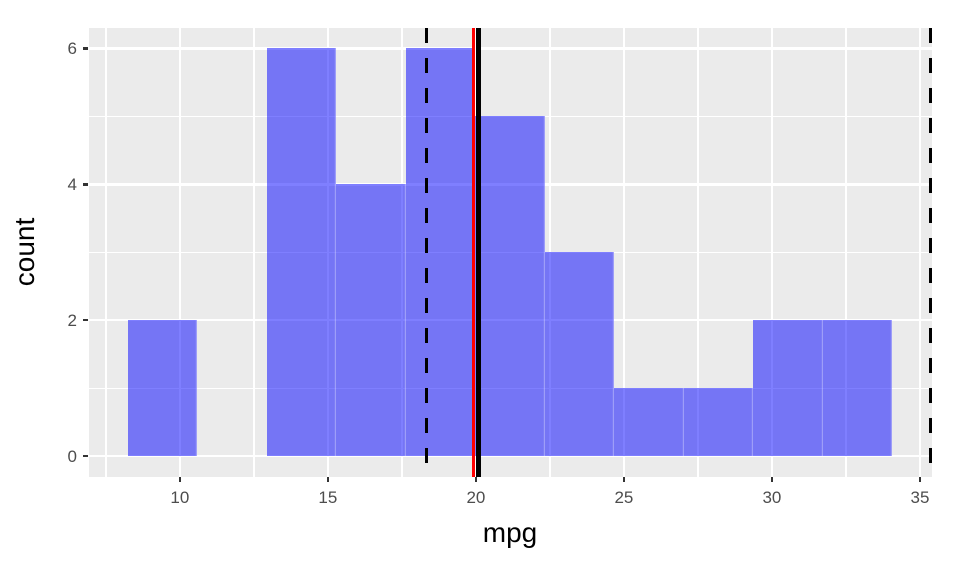  Describe the element at coordinates (476, 497) in the screenshot. I see `x-tick-label-20: 20` at that location.